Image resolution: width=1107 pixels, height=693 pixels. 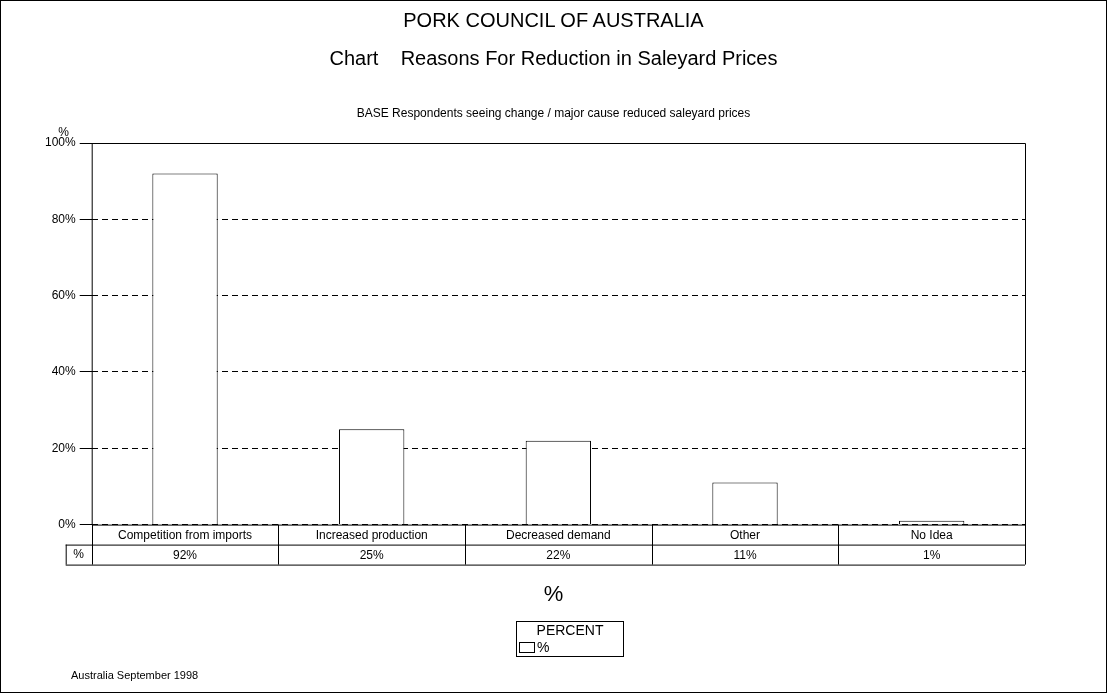 I want to click on y-tick-label: 100%, so click(x=60, y=142).